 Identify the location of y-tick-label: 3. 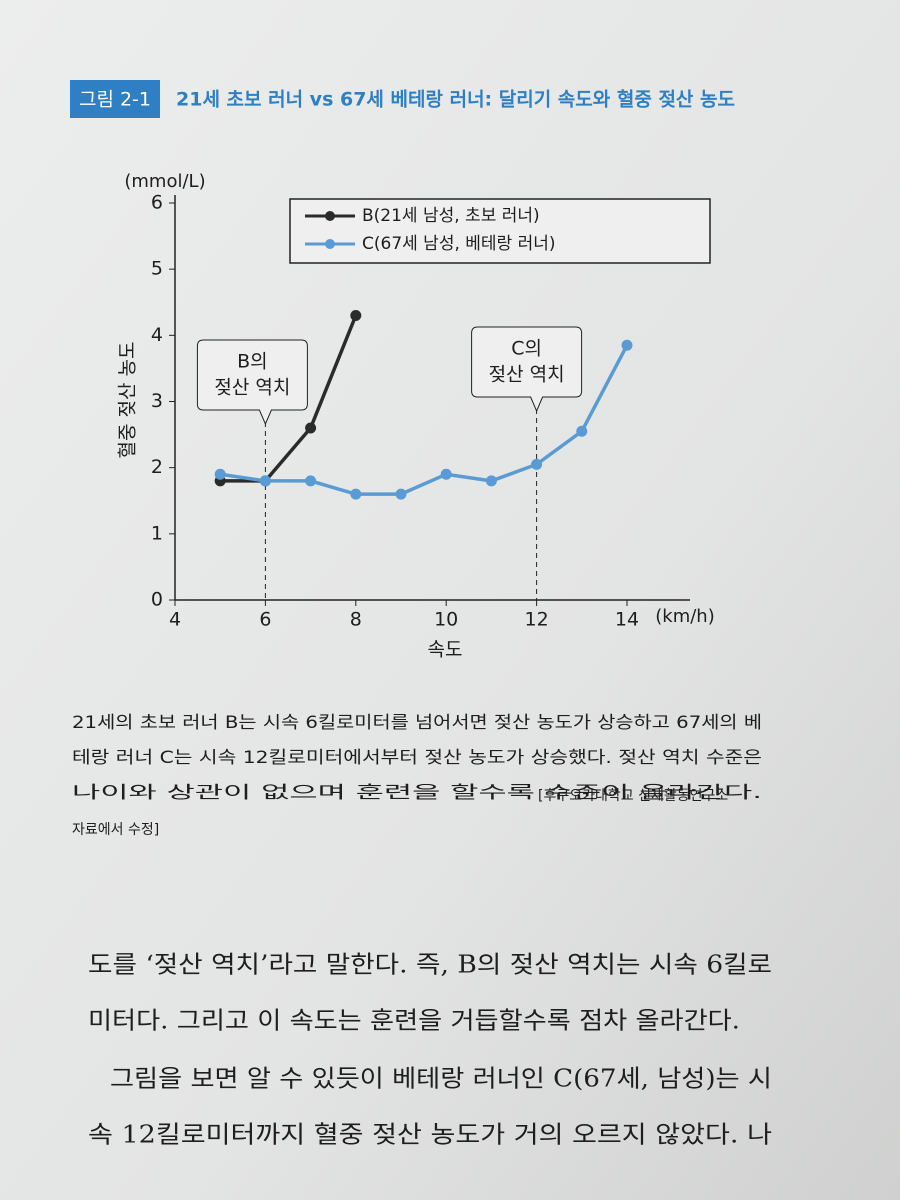
(157, 401).